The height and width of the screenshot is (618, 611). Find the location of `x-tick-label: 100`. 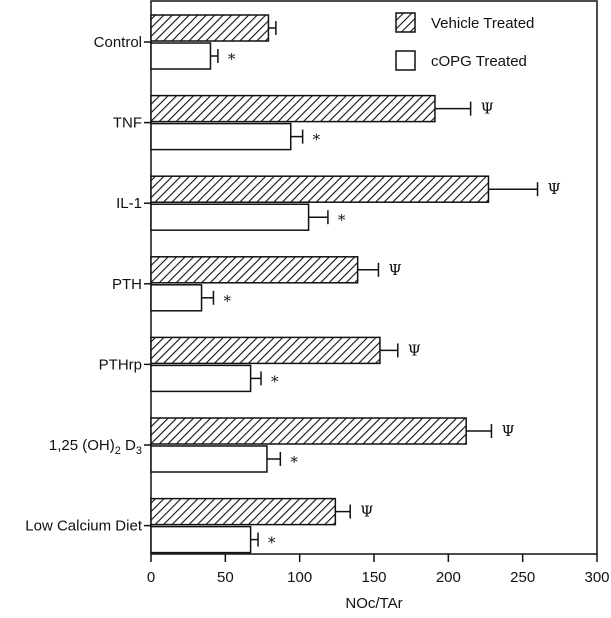

x-tick-label: 100 is located at coordinates (299, 577).